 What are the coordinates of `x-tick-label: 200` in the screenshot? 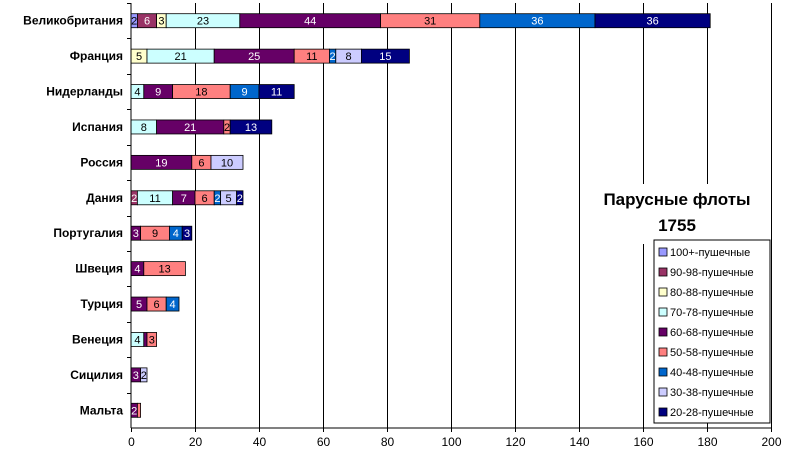 It's located at (771, 442).